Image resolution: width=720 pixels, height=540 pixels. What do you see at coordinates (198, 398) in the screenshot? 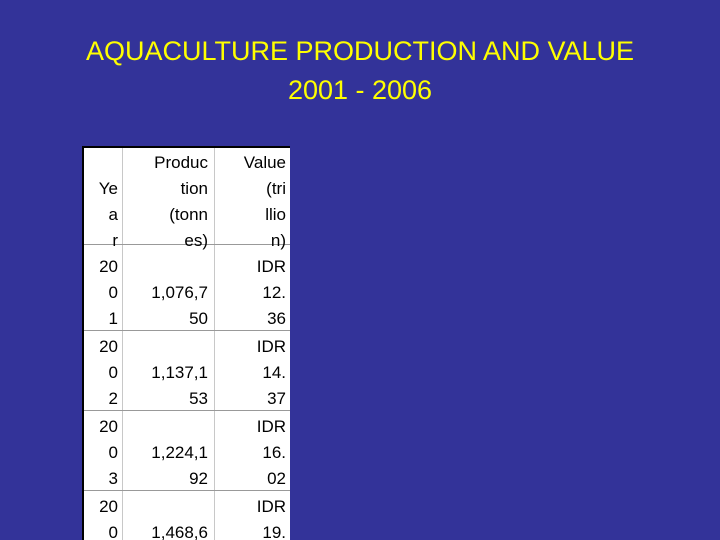
I see `production-line: 53` at bounding box center [198, 398].